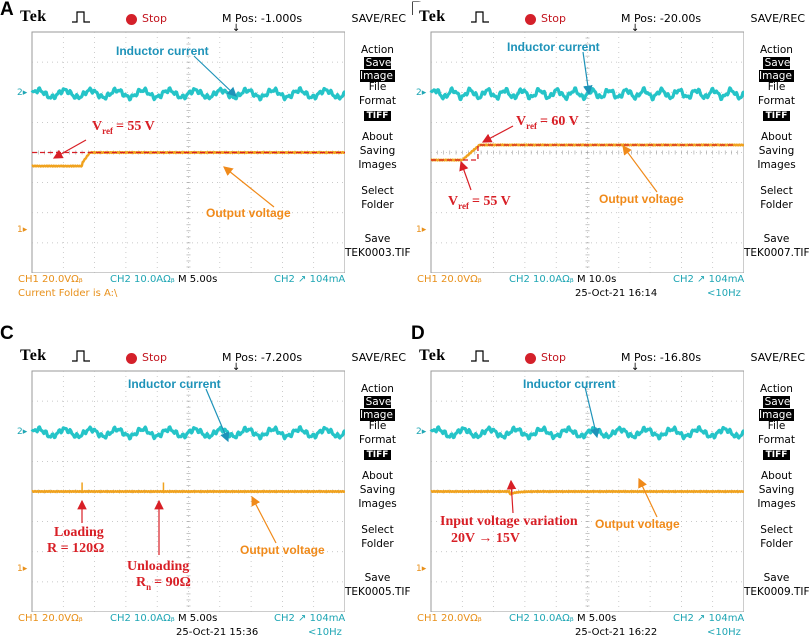 This screenshot has width=809, height=644. What do you see at coordinates (135, 126) in the screenshot?
I see `vref-value: = 55 V` at bounding box center [135, 126].